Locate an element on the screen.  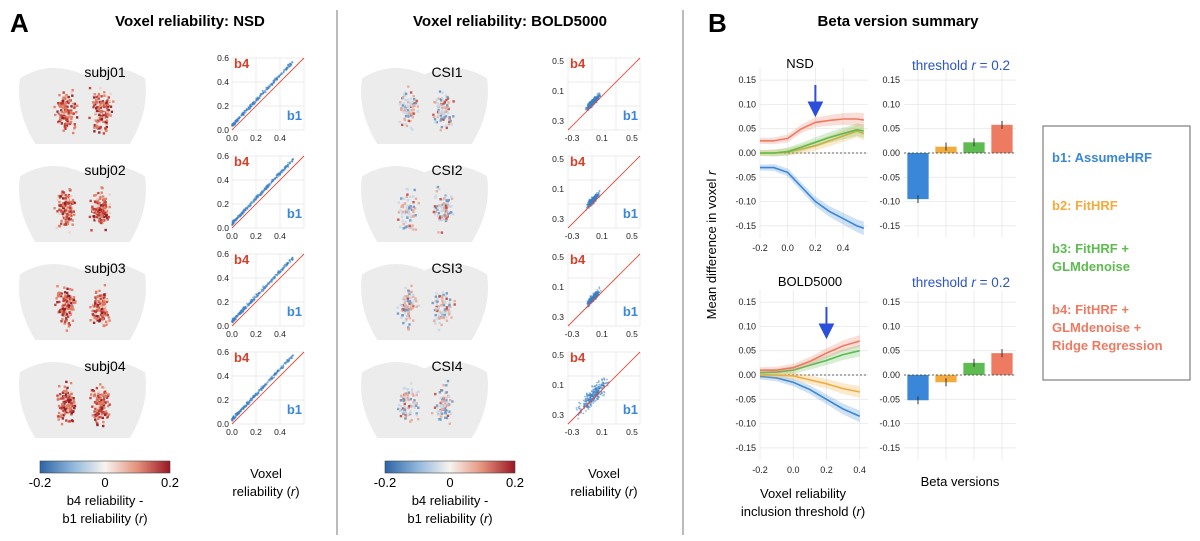
scatter-ytick: 0.6 is located at coordinates (223, 352).